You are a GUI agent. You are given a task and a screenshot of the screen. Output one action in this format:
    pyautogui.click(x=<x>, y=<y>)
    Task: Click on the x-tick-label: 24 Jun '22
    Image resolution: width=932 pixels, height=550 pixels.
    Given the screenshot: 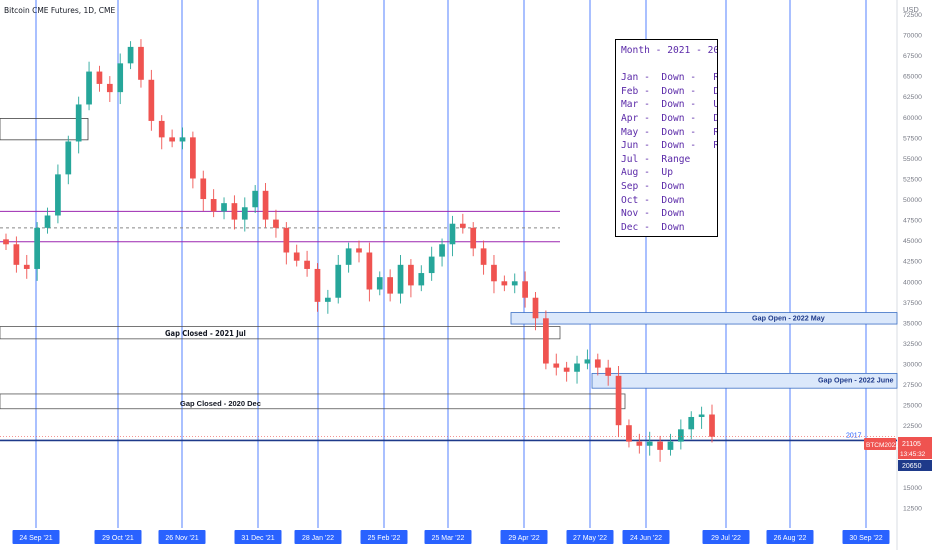 What is the action you would take?
    pyautogui.click(x=646, y=538)
    